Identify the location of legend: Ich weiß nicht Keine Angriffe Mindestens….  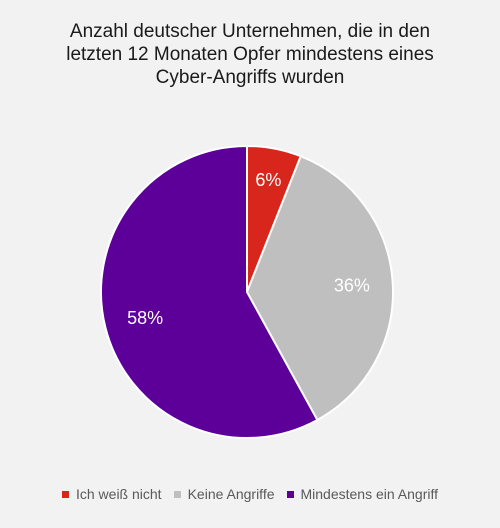
(250, 494).